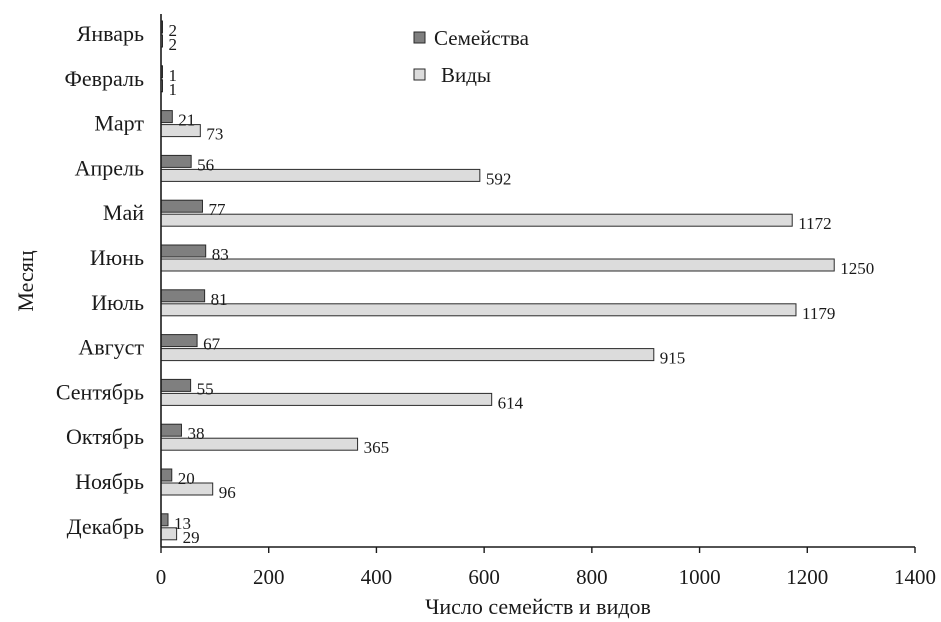 The image size is (941, 622). Describe the element at coordinates (227, 492) in the screenshot. I see `data-label-species: 96` at that location.